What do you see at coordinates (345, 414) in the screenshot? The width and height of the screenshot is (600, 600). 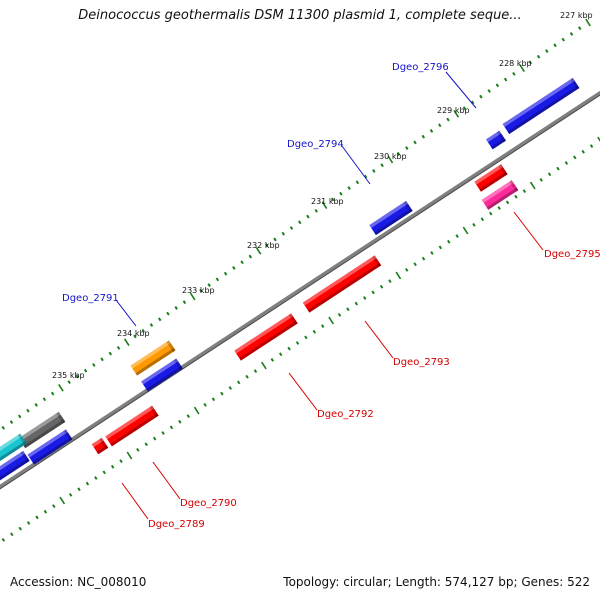 I see `gene-label-text: Dgeo_2792` at bounding box center [345, 414].